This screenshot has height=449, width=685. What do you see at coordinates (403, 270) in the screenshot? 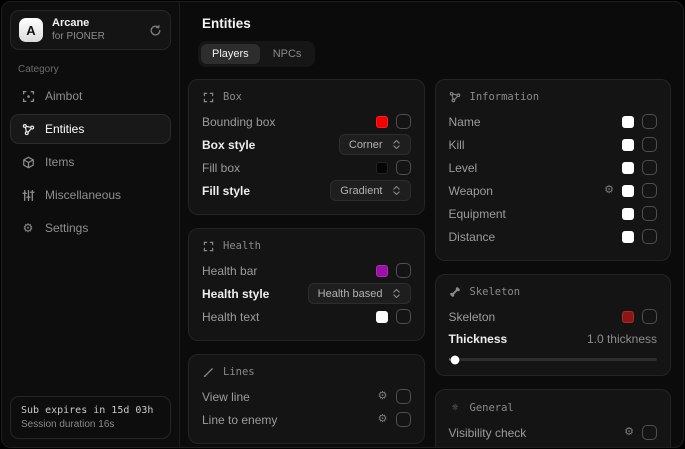
I see `health-bar-checkbox` at bounding box center [403, 270].